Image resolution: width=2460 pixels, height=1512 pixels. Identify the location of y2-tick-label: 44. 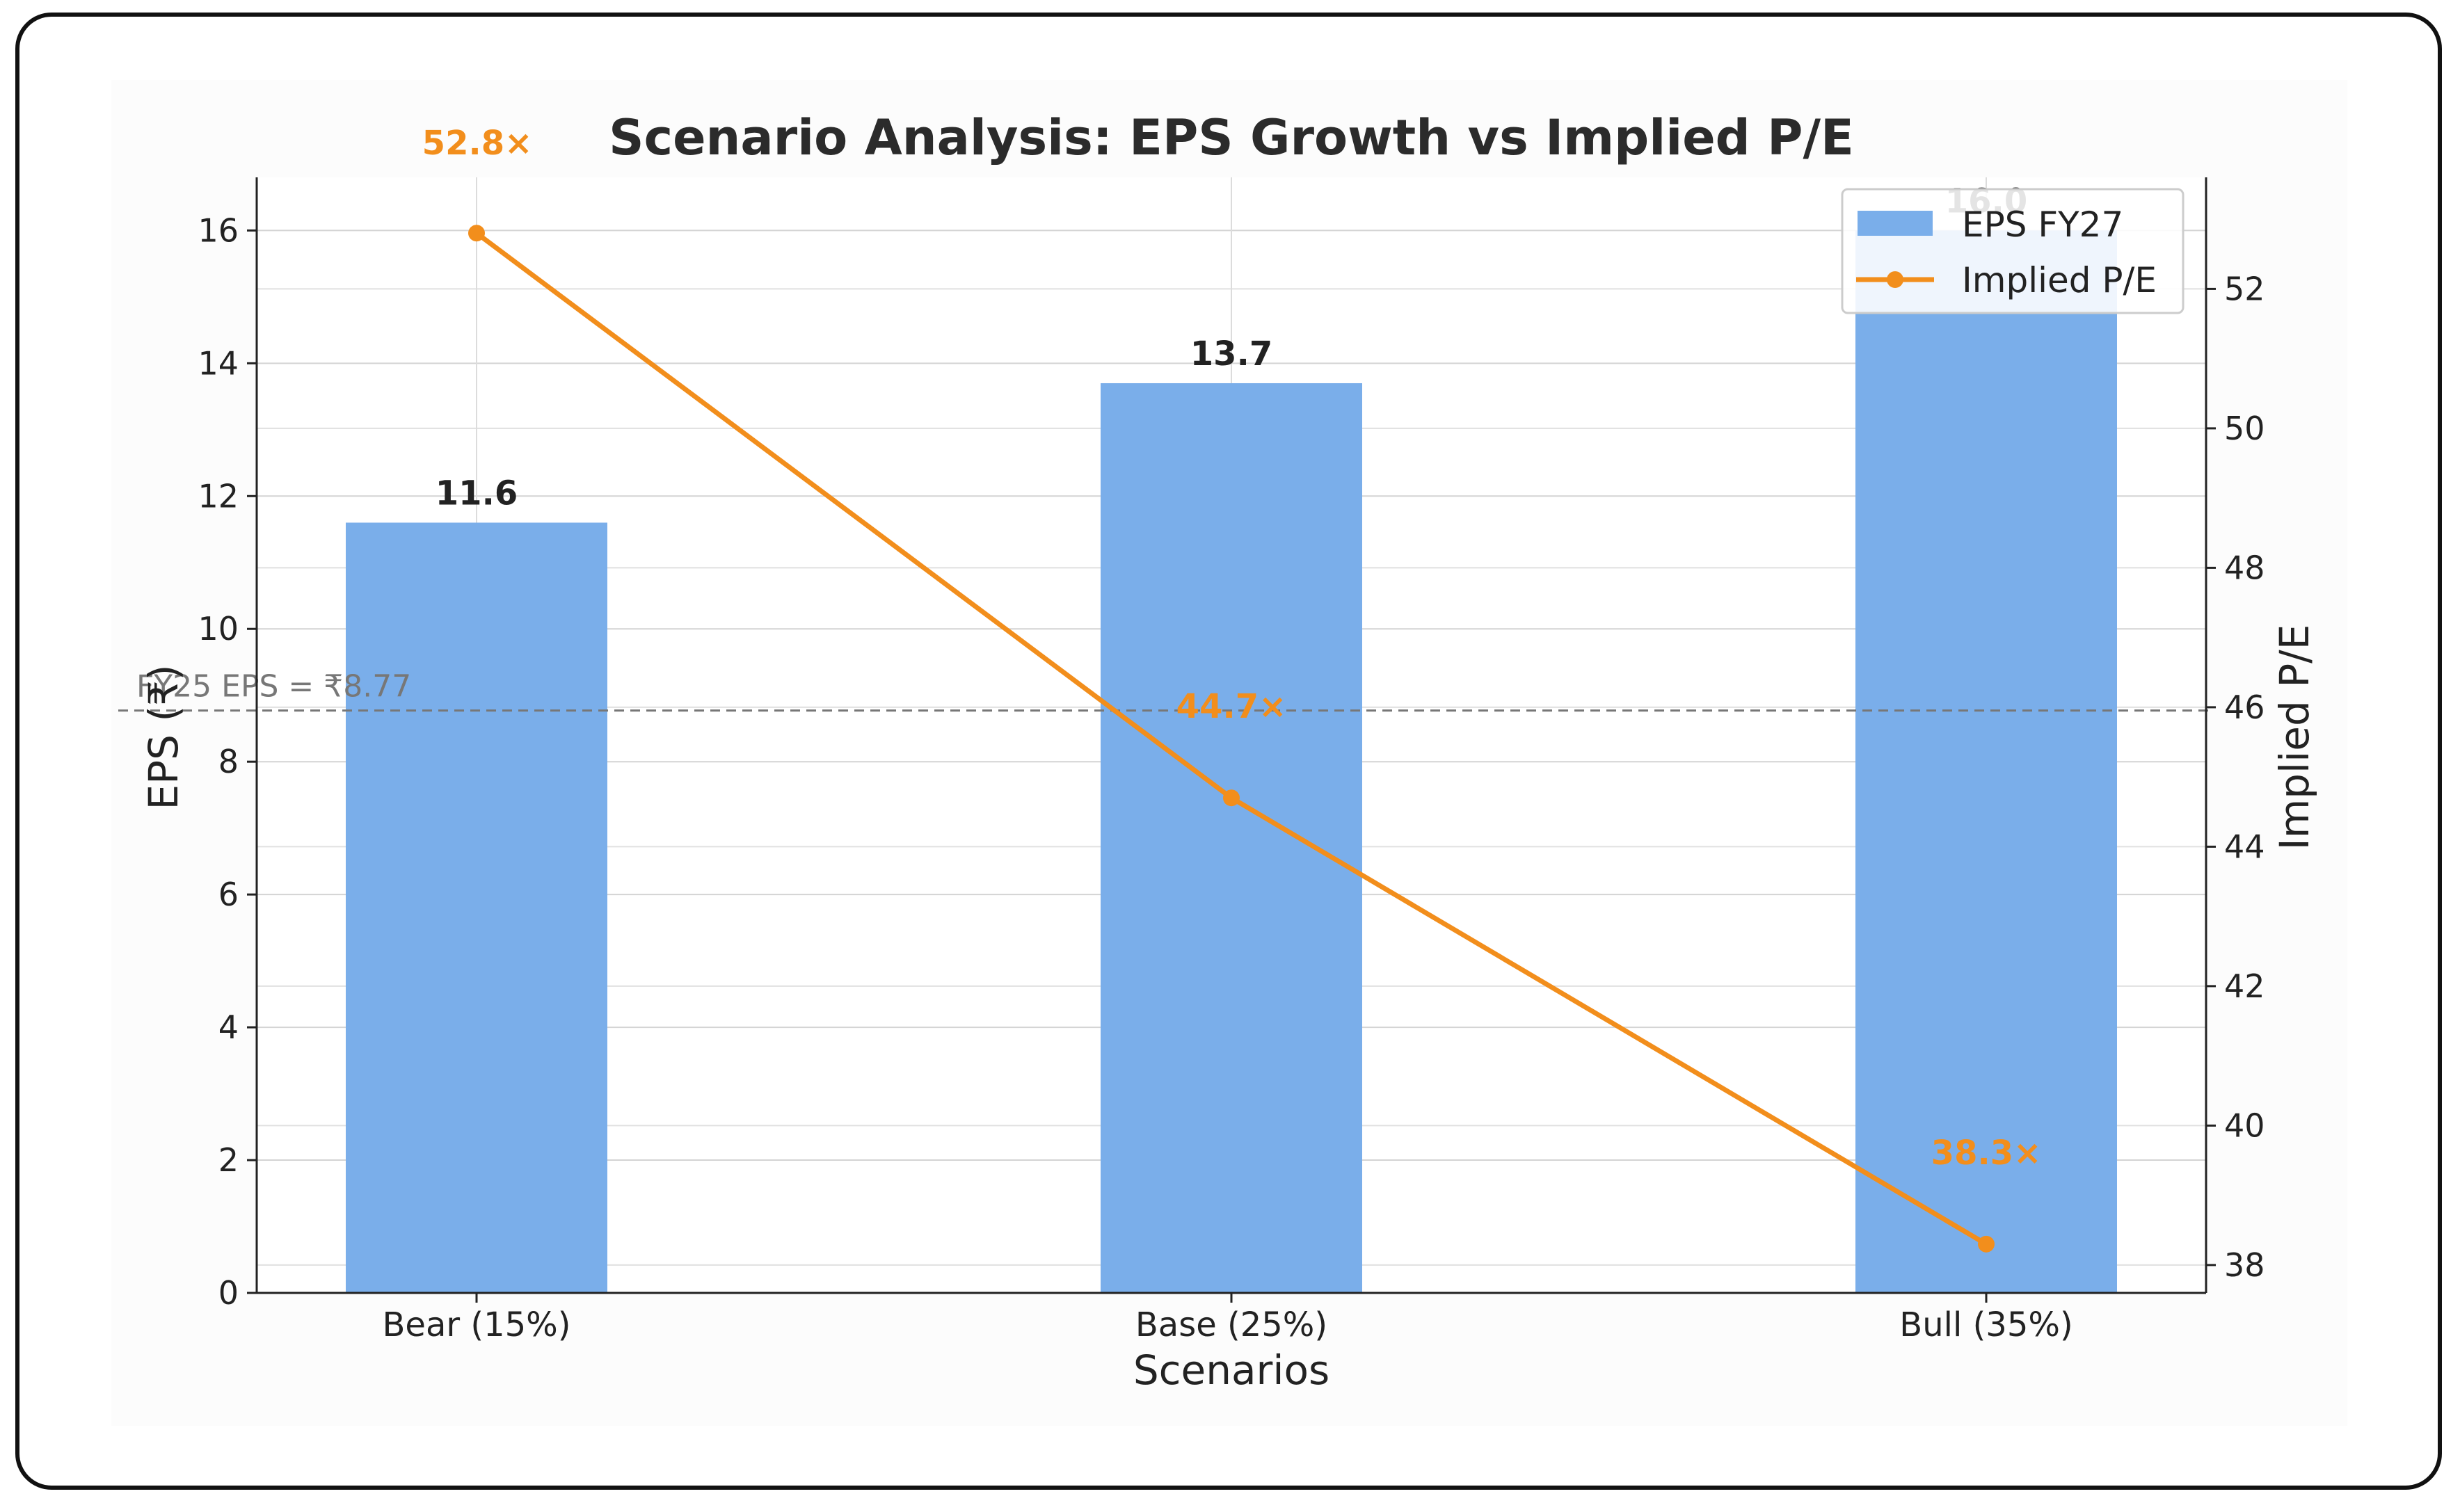
(2244, 846).